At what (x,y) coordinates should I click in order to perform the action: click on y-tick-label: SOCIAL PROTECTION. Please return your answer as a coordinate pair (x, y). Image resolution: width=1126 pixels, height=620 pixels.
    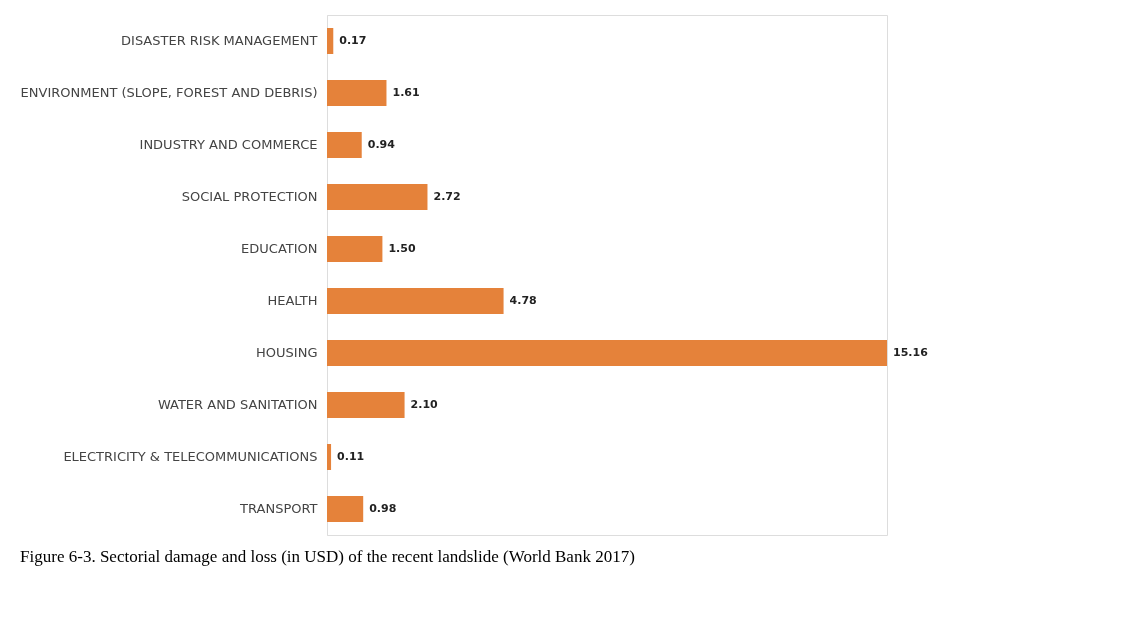
    Looking at the image, I should click on (249, 196).